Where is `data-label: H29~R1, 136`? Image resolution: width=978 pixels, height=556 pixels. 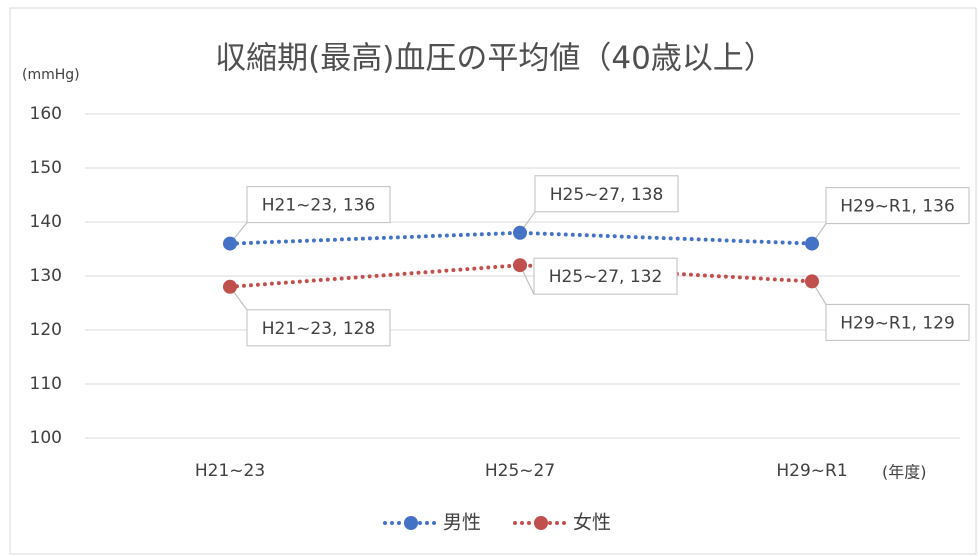 data-label: H29~R1, 136 is located at coordinates (897, 207).